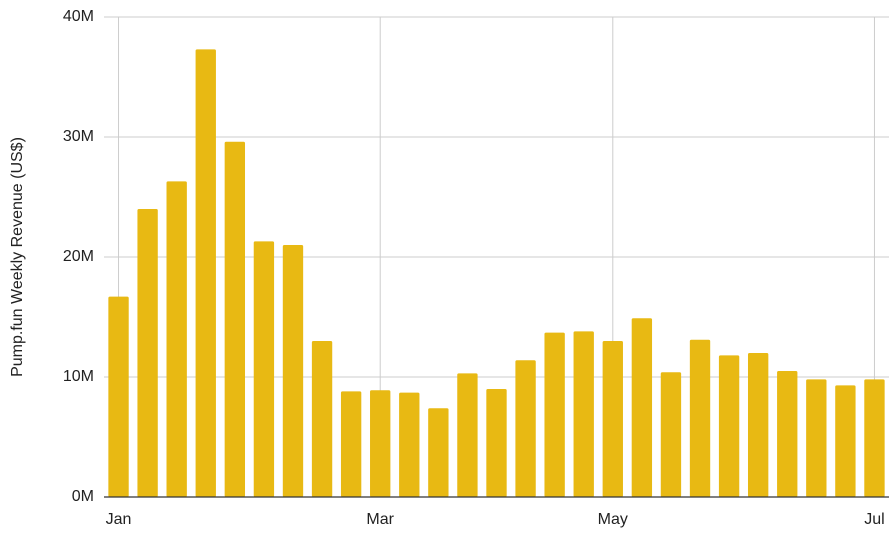 The image size is (896, 539). What do you see at coordinates (78, 256) in the screenshot?
I see `y-tick-label: 20M` at bounding box center [78, 256].